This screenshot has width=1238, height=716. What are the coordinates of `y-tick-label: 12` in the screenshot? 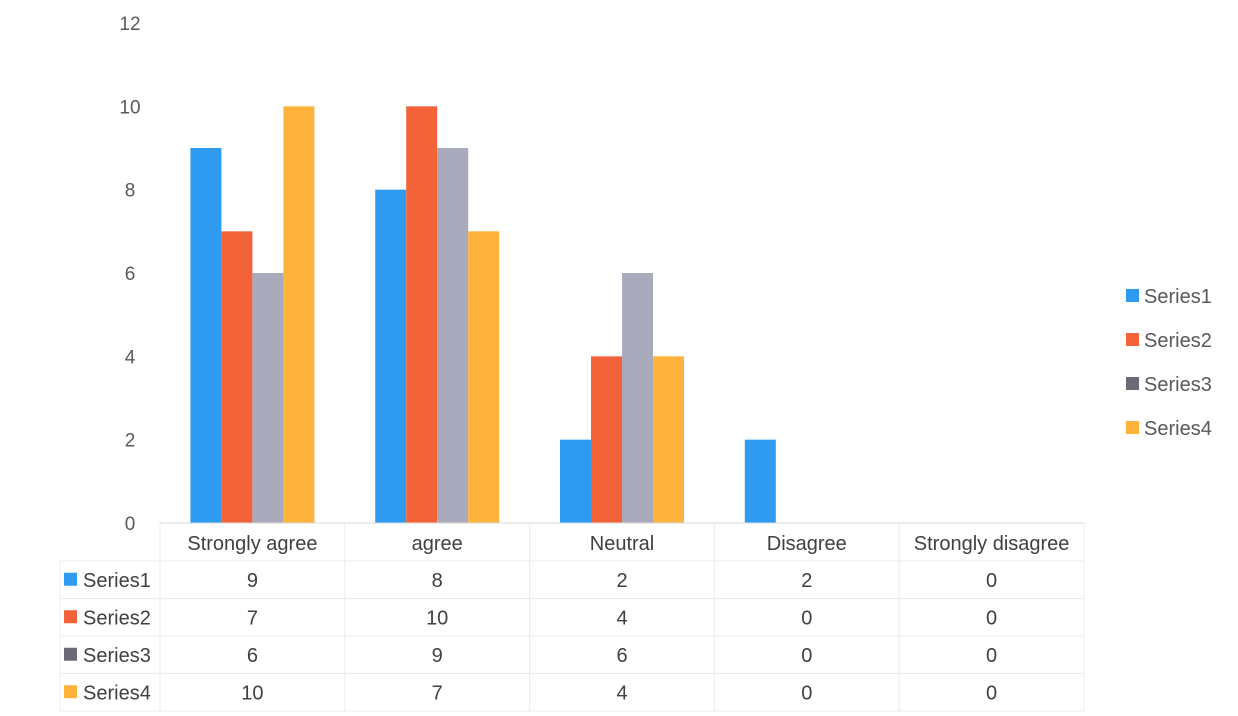 It's located at (129, 24).